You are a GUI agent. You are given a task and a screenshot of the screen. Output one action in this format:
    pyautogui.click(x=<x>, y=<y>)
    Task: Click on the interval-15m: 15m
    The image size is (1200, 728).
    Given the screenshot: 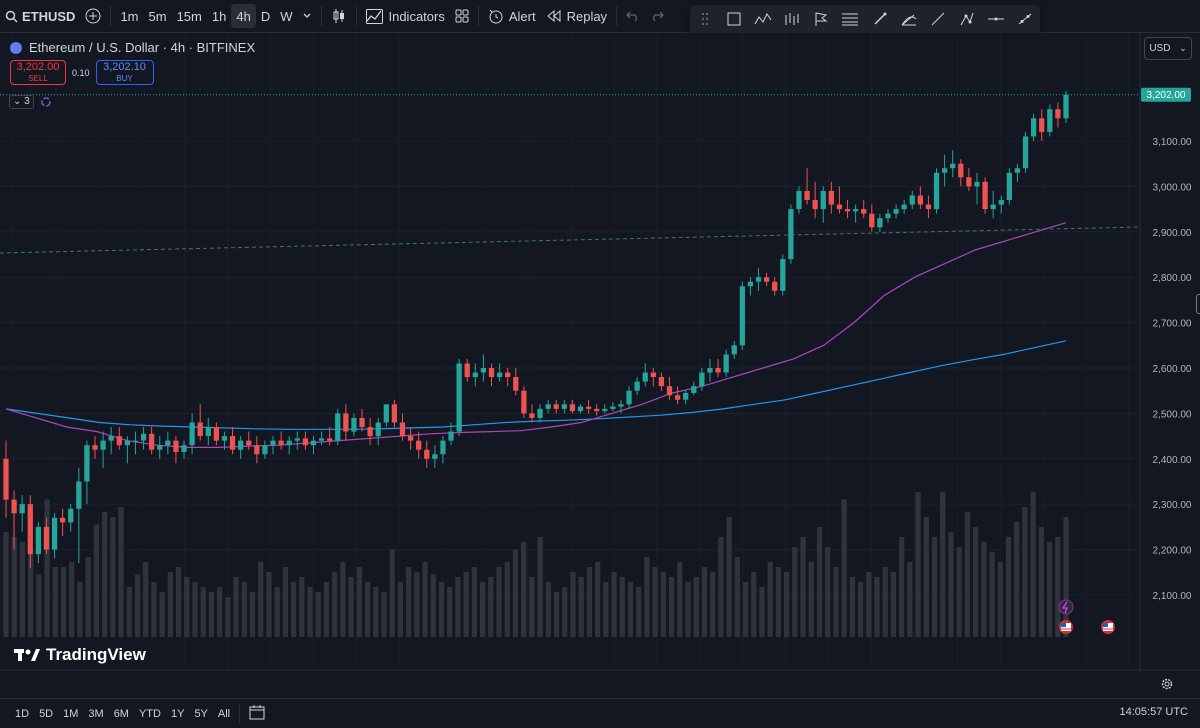 What is the action you would take?
    pyautogui.click(x=189, y=16)
    